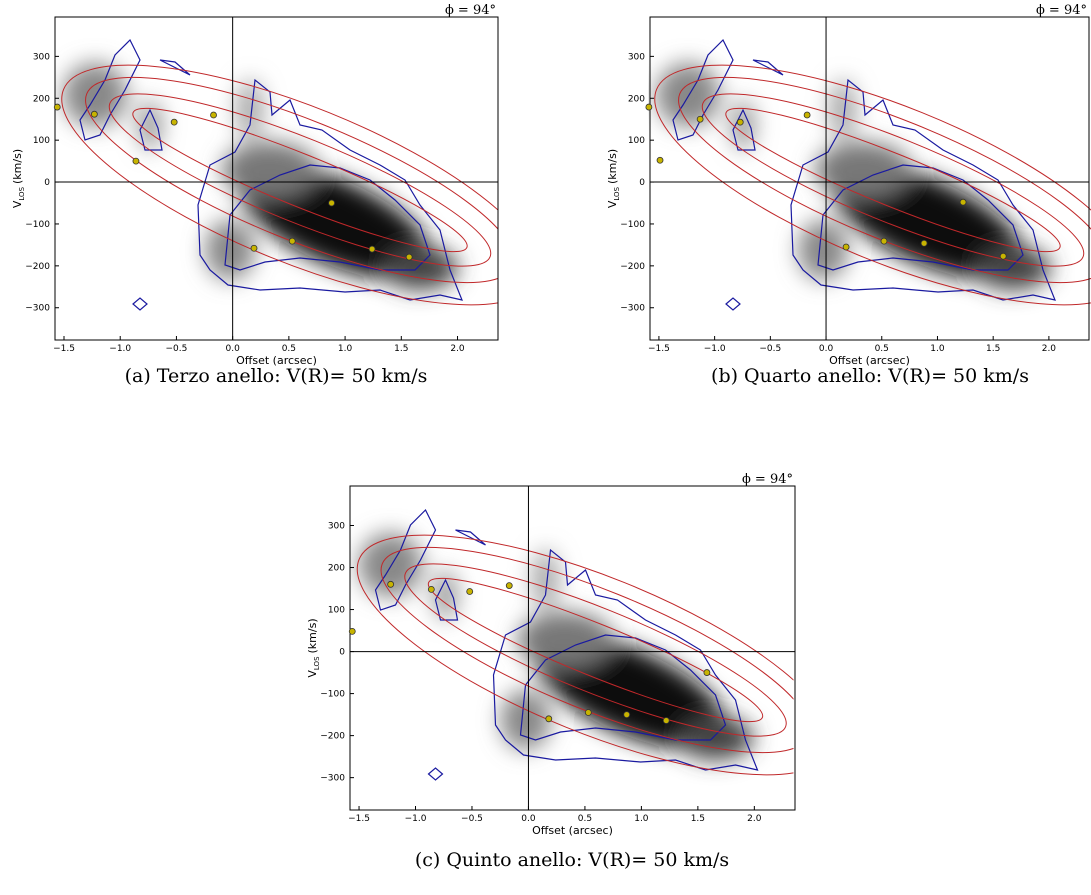  I want to click on caption: (b) Quarto anello: V(R)= 50 km/s, so click(870, 376).